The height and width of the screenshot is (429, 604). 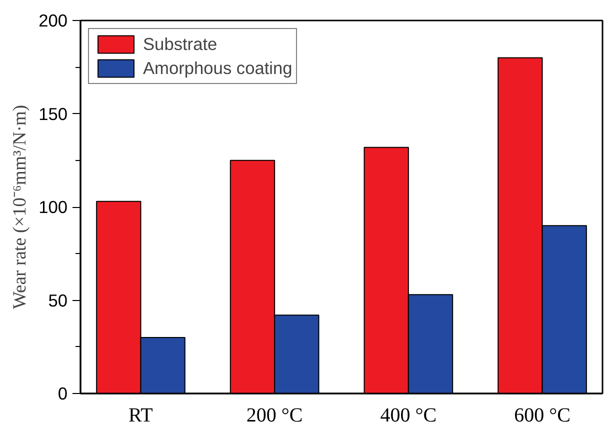 I want to click on x-tick-label: 600 °C, so click(x=542, y=415).